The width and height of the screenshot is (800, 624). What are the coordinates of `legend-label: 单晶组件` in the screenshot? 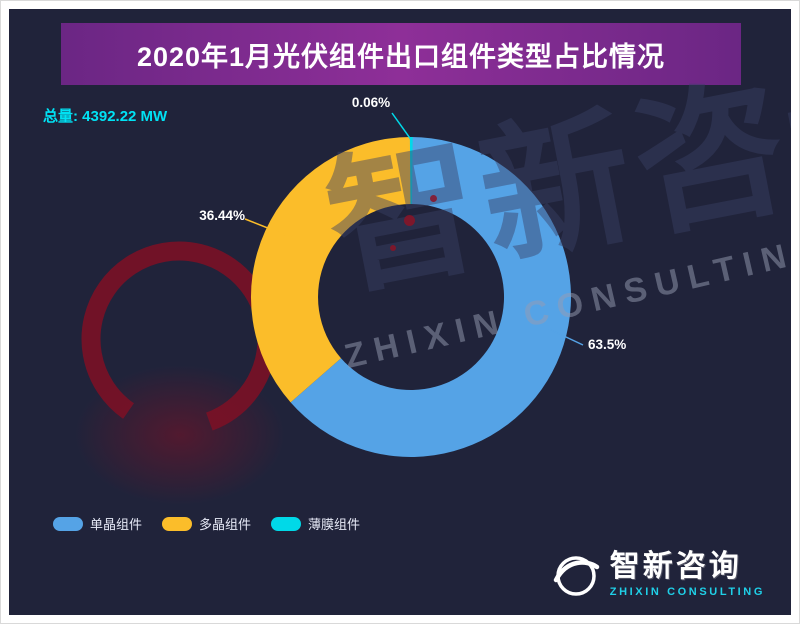 It's located at (116, 524).